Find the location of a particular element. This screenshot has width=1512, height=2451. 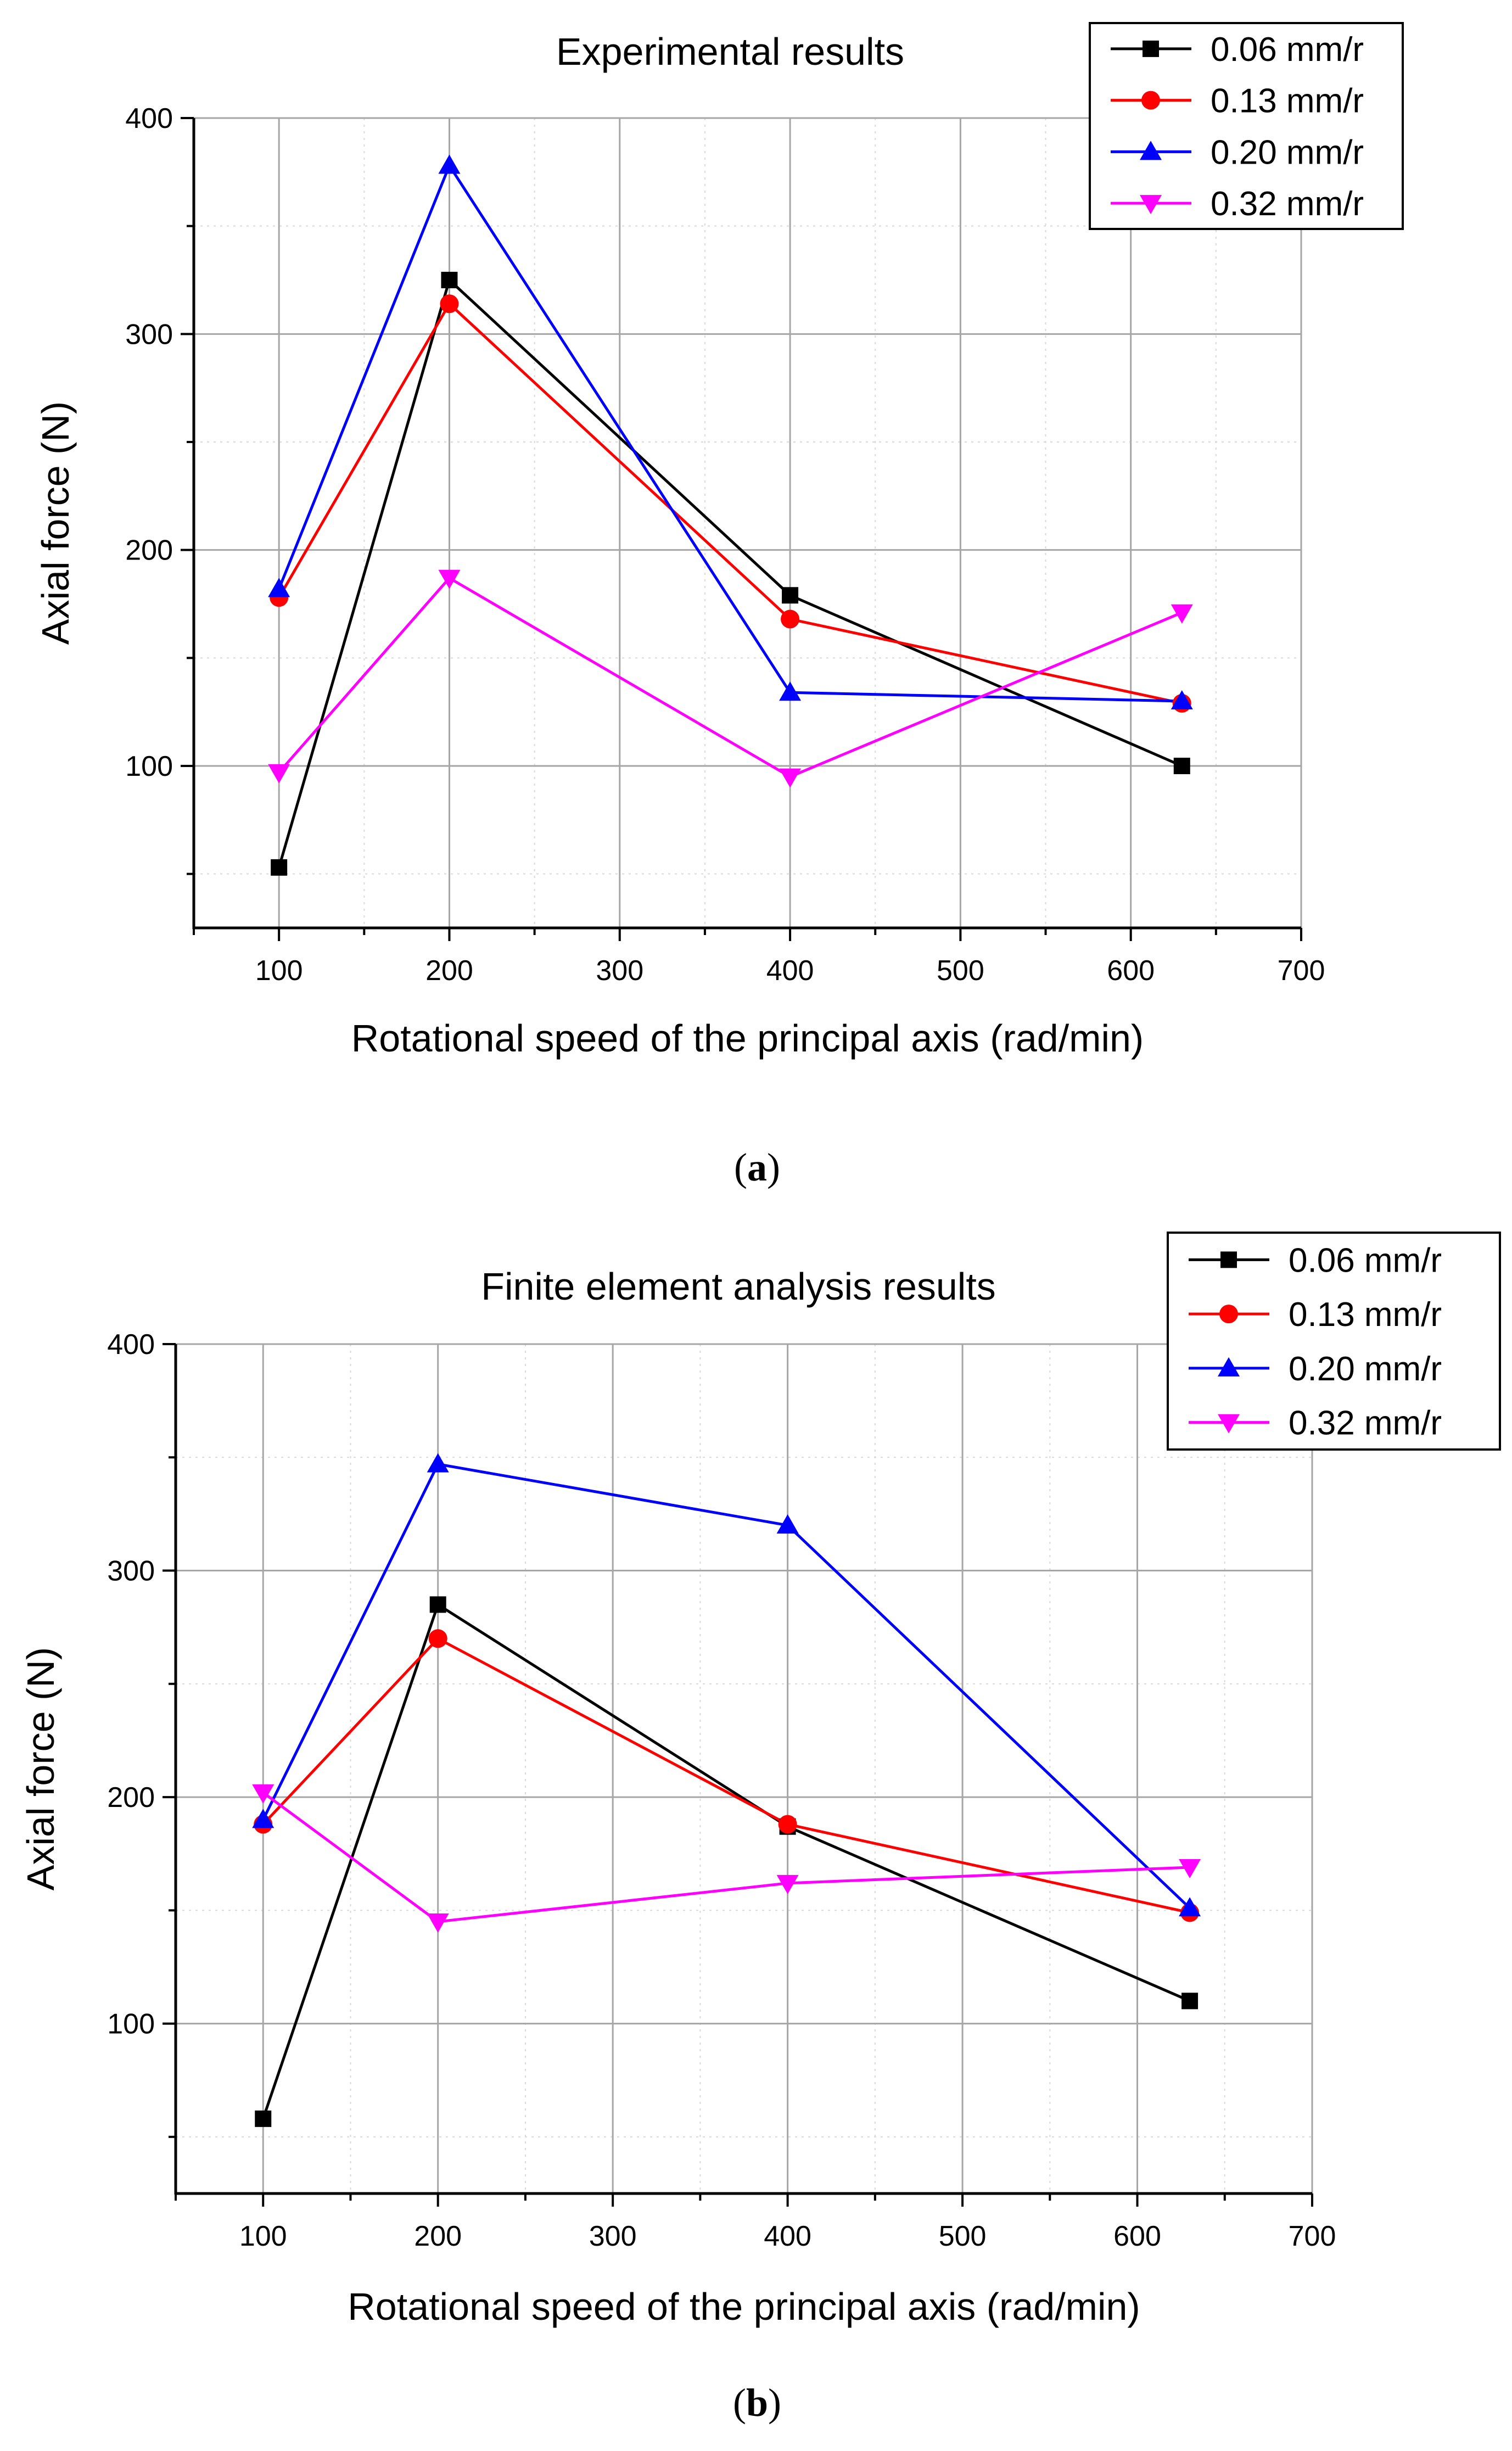

panel-label-a: (a) is located at coordinates (757, 1167).